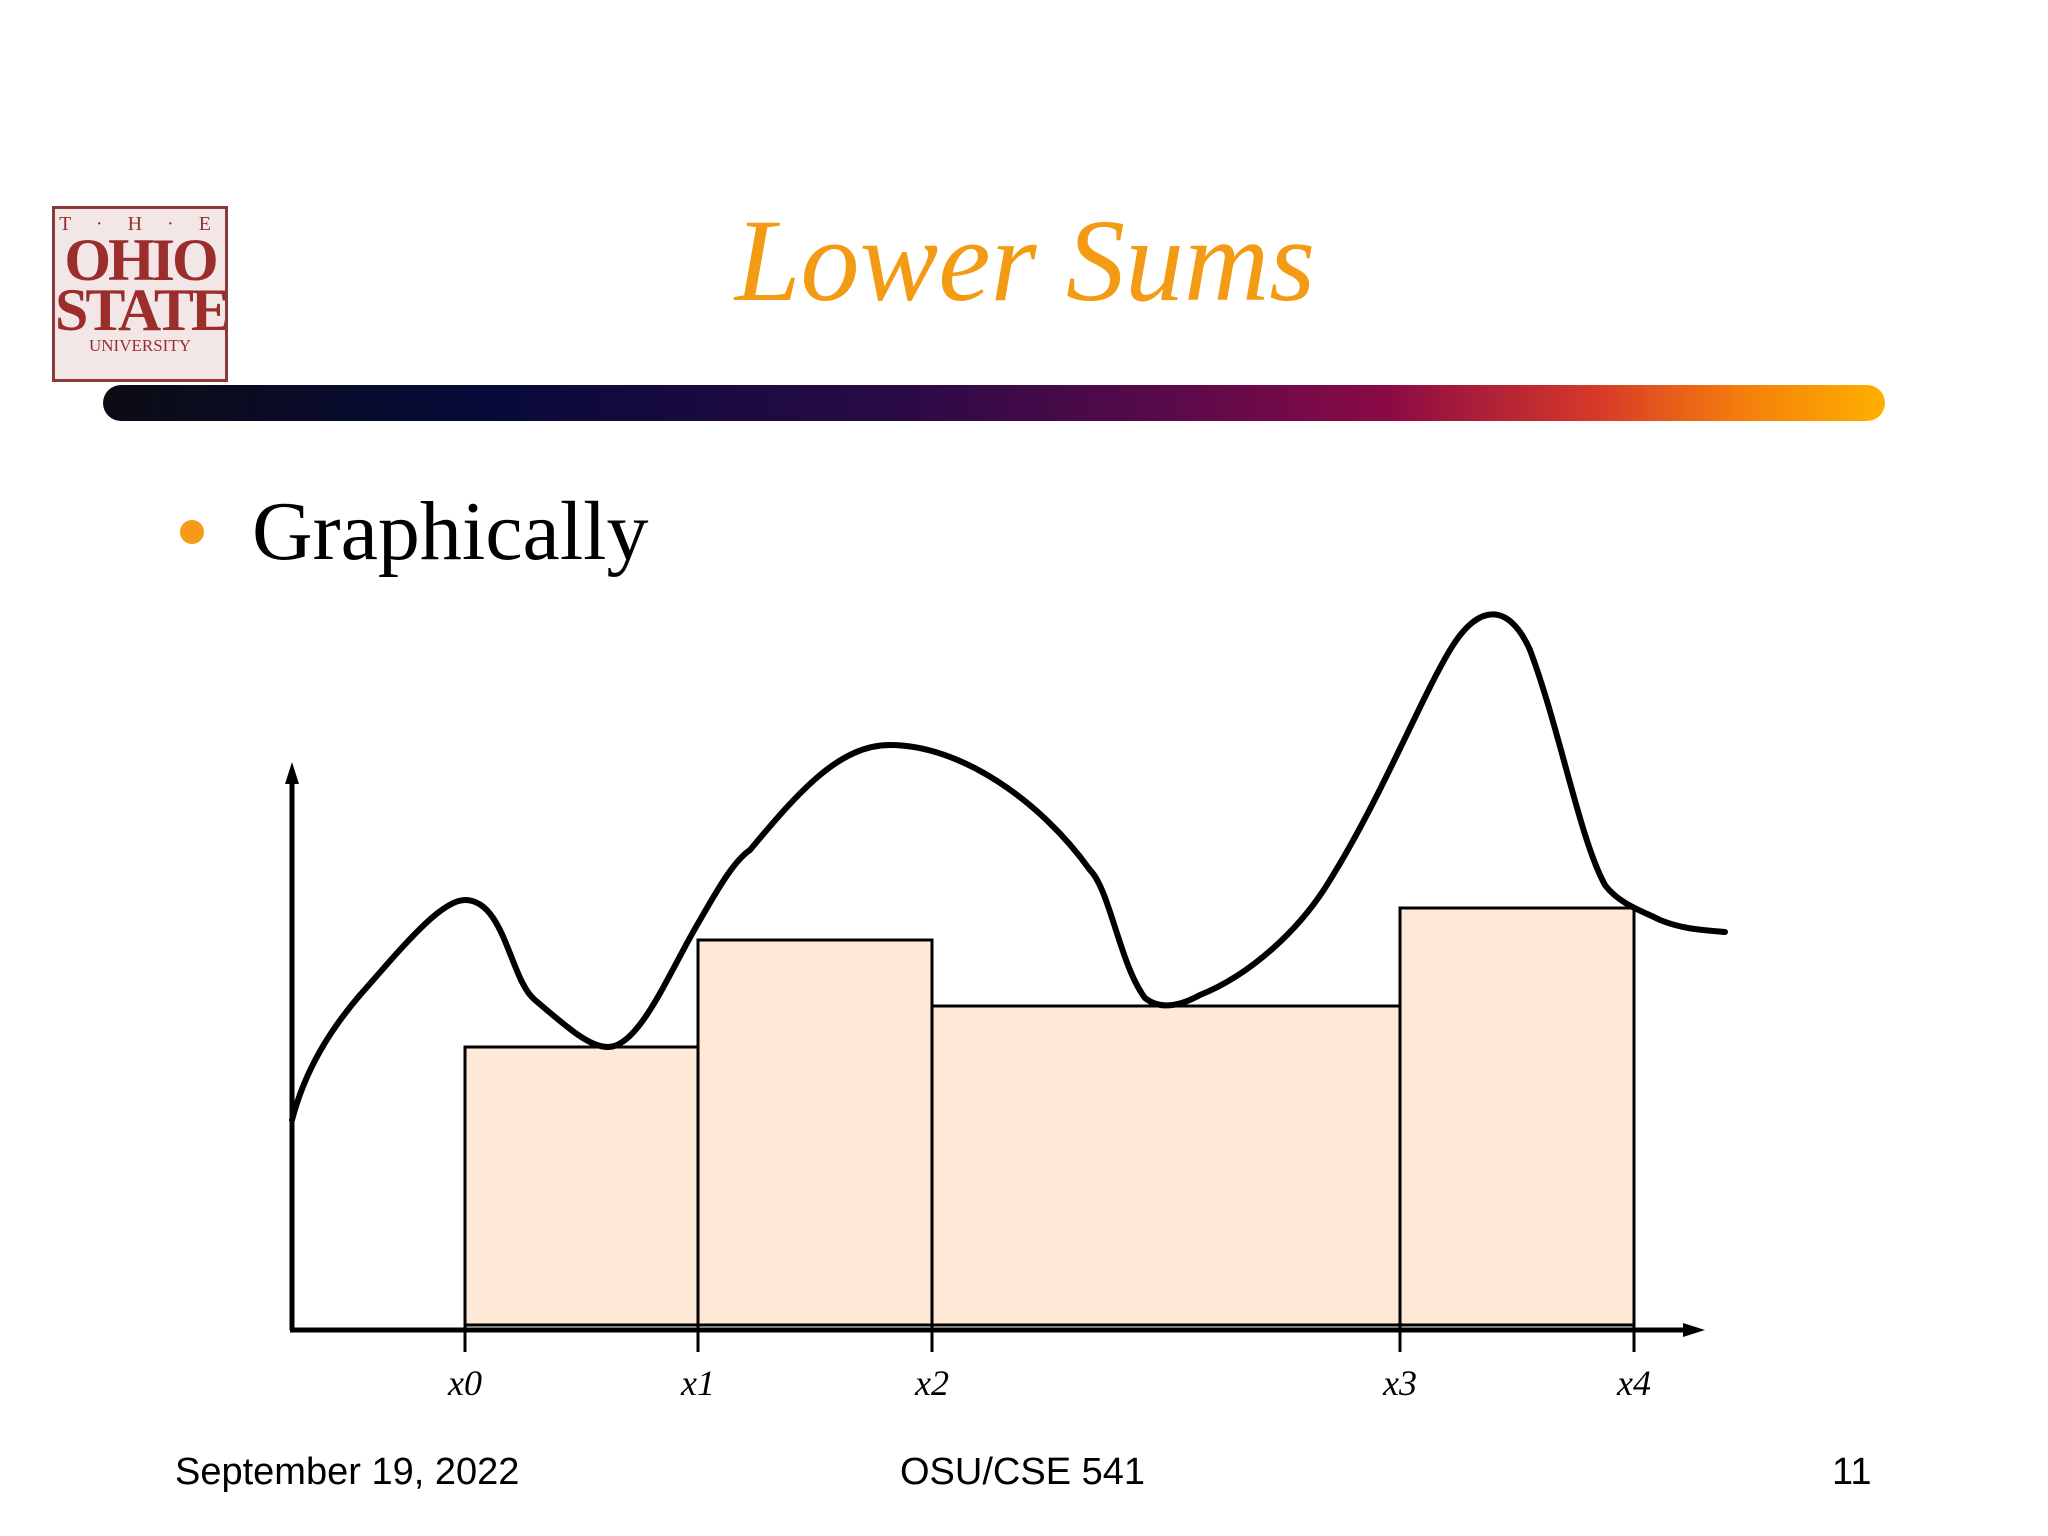 The height and width of the screenshot is (1536, 2048). I want to click on bullet-dot-icon, so click(192, 532).